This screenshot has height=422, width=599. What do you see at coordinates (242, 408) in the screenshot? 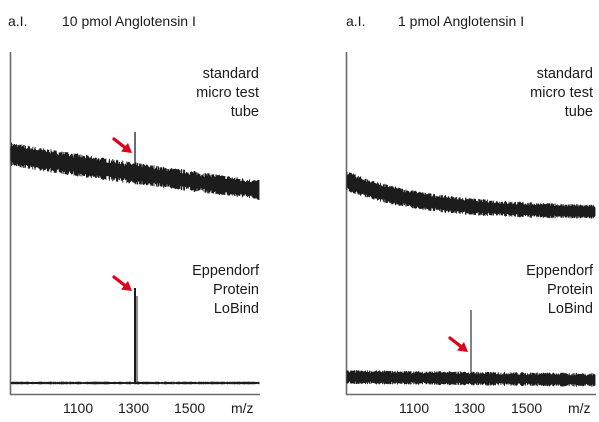
I see `x-axis-label-left: m/z` at bounding box center [242, 408].